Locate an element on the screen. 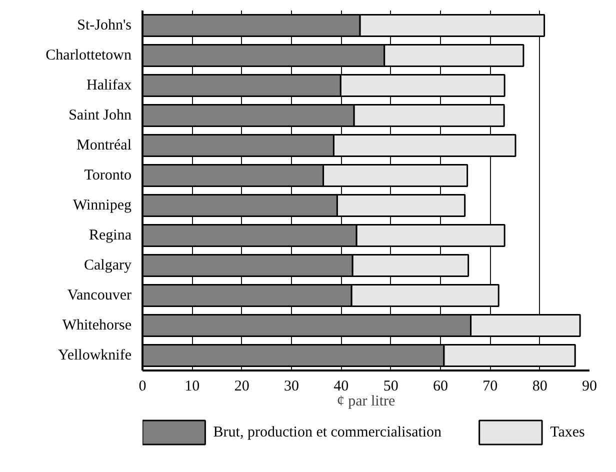  y-tick-label: Whitehorse is located at coordinates (97, 326).